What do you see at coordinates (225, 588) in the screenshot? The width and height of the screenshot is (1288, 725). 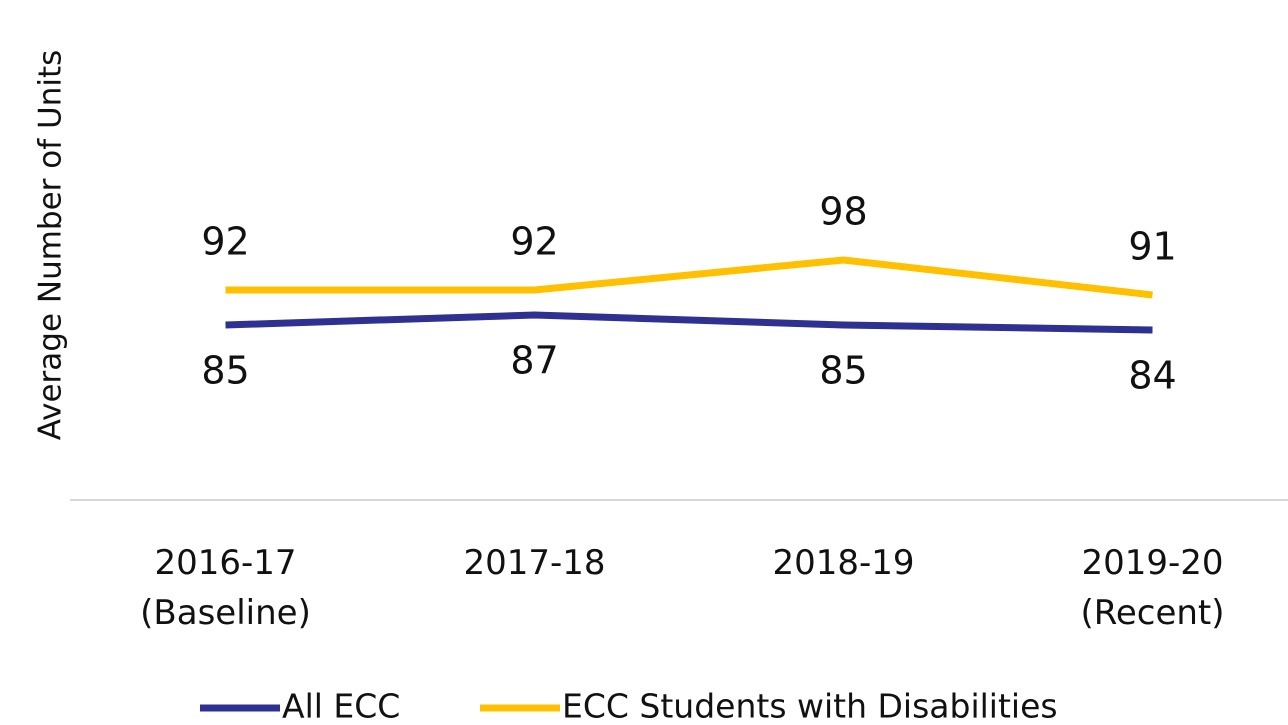 I see `x-tick-label: 2016-17 (Baseline)` at bounding box center [225, 588].